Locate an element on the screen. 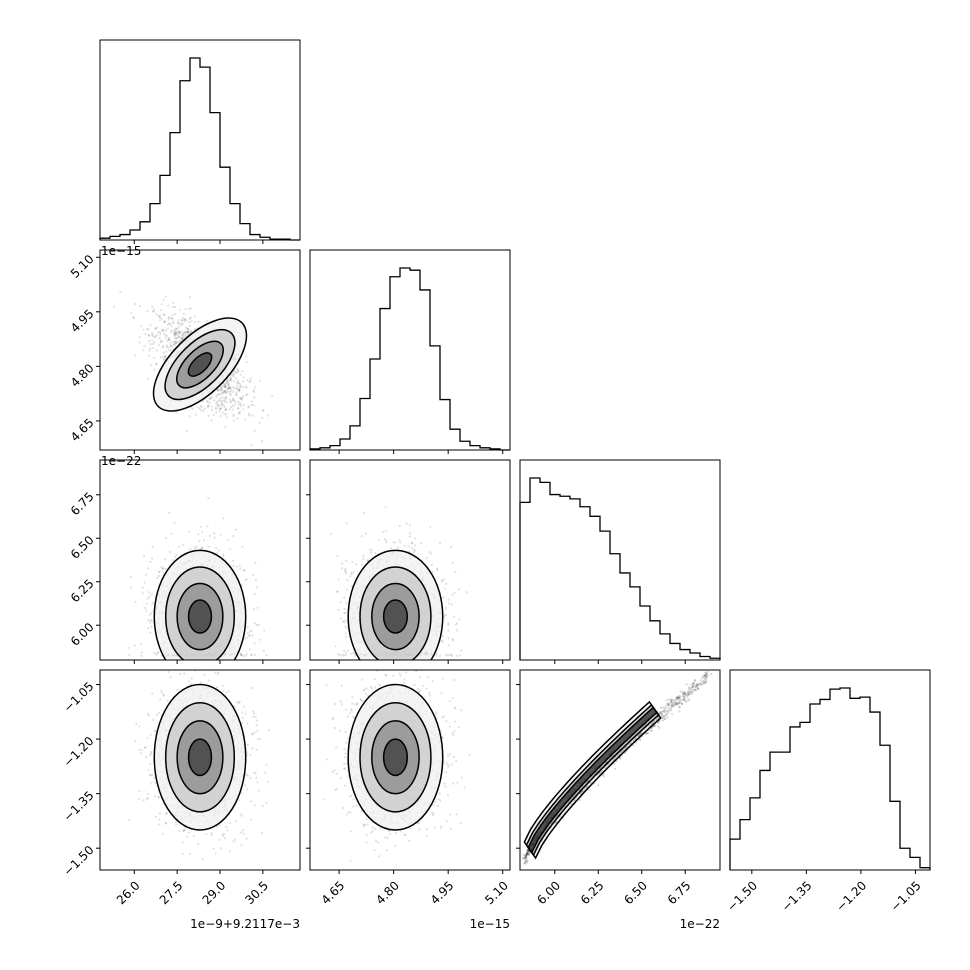 This screenshot has width=970, height=970. density-layer is located at coordinates (617, 767).